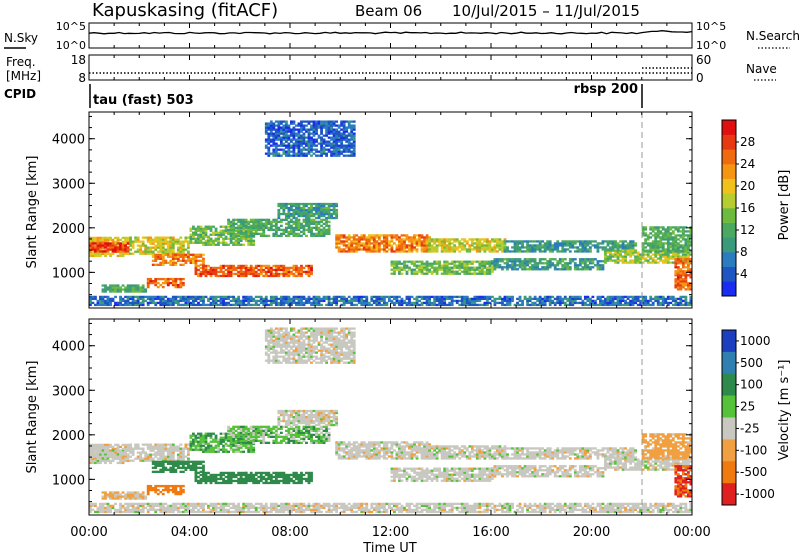  What do you see at coordinates (729, 171) in the screenshot?
I see `power-colorbar-swatch` at bounding box center [729, 171].